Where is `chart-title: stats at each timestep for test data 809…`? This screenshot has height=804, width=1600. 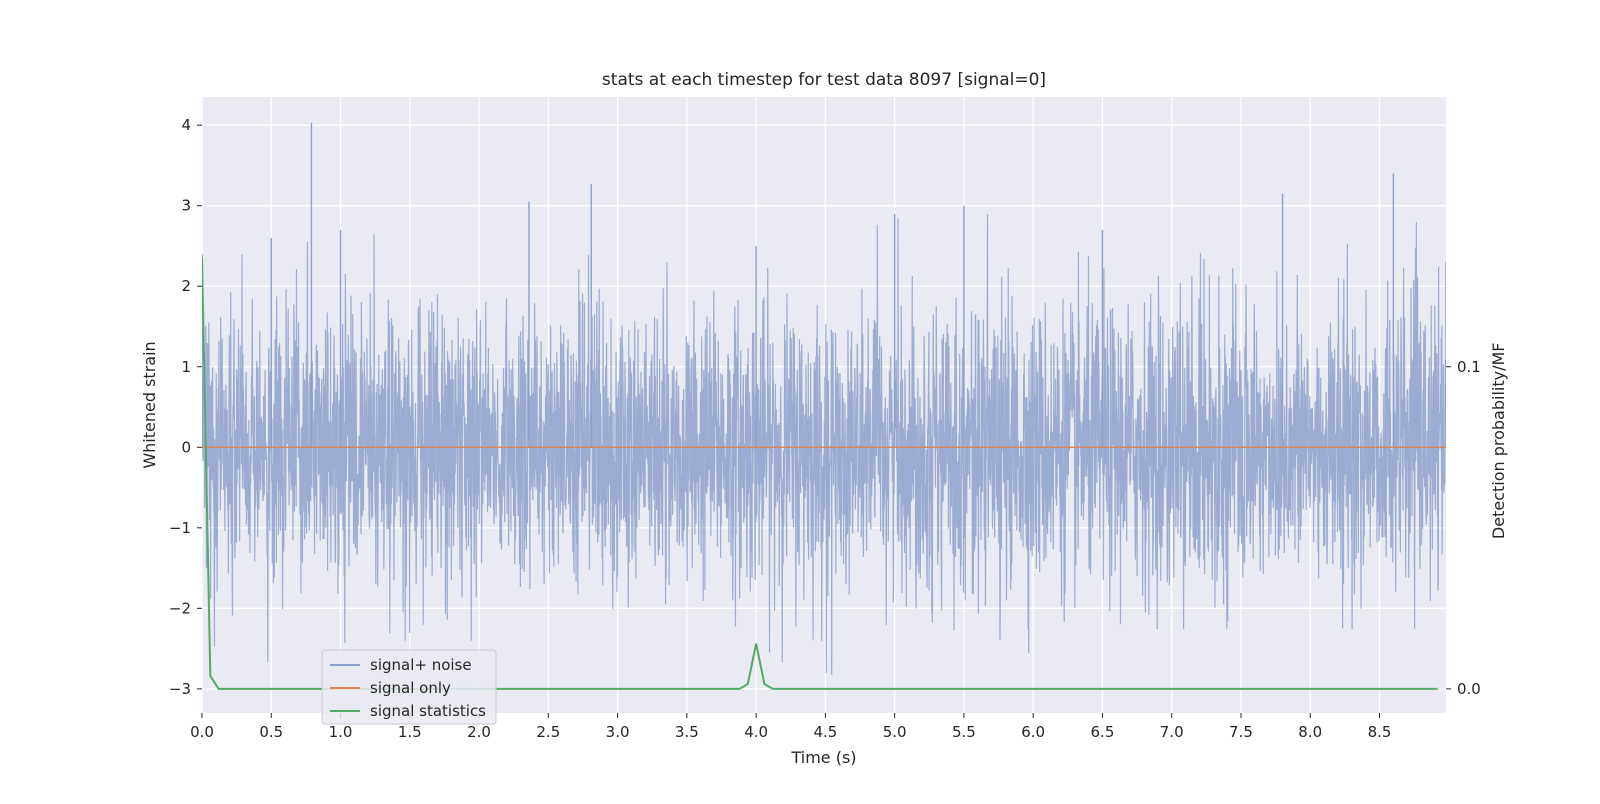
chart-title: stats at each timestep for test data 809… is located at coordinates (824, 80).